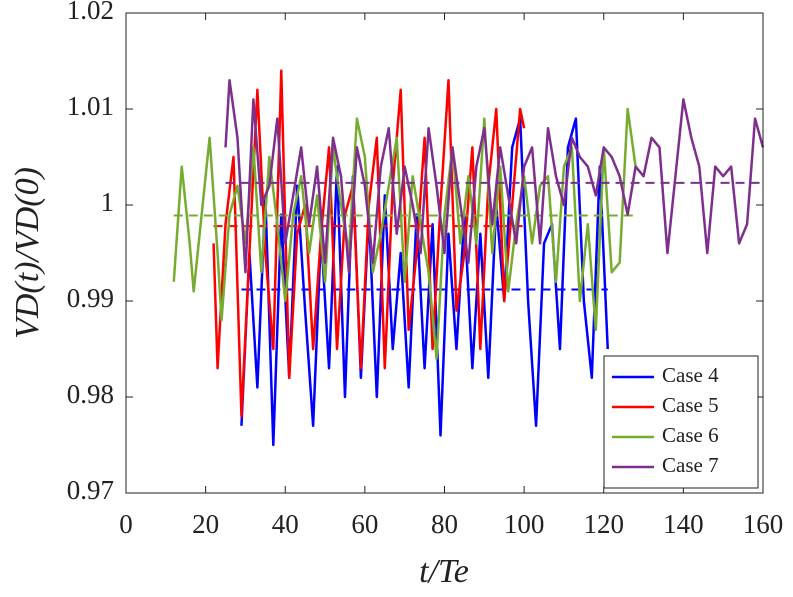  I want to click on y-tick-label: 0.98, so click(90, 394).